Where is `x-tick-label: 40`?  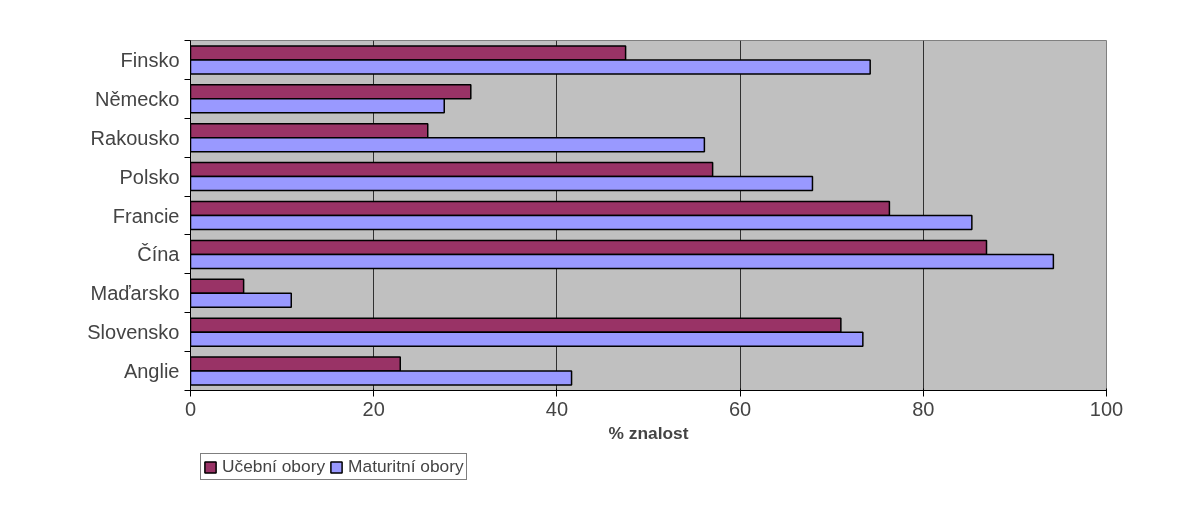
x-tick-label: 40 is located at coordinates (557, 408).